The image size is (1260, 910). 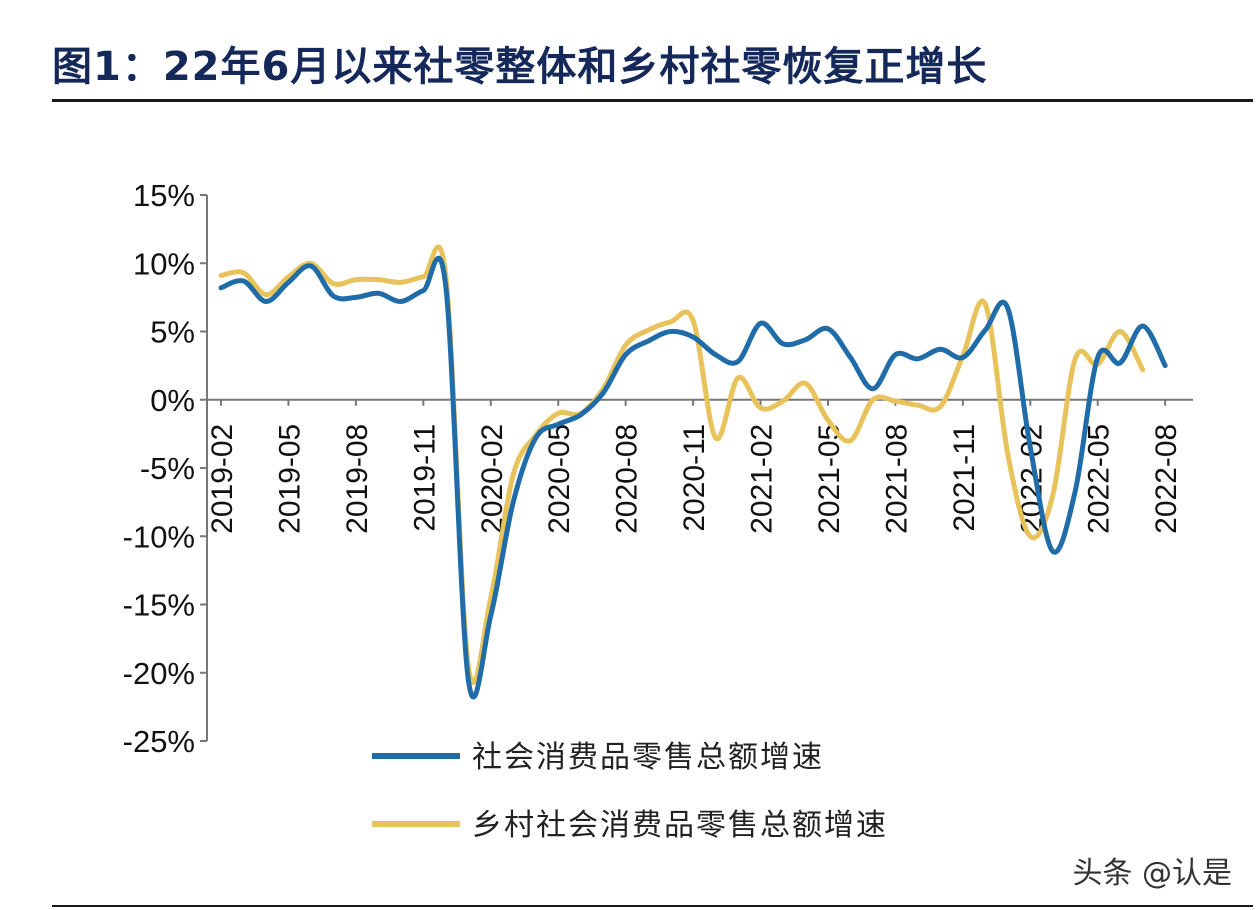 I want to click on bottom-divider, so click(x=652, y=906).